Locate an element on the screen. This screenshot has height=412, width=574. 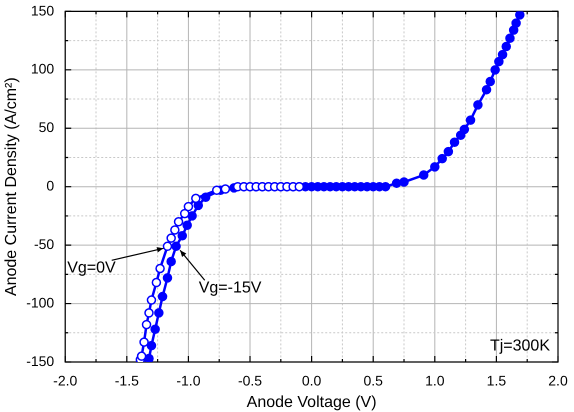
x-tick-label: 1.0 is located at coordinates (435, 380).